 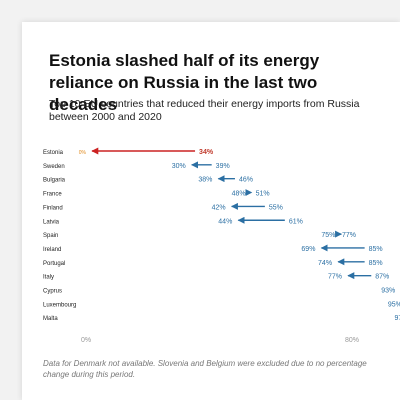 What do you see at coordinates (52, 195) in the screenshot?
I see `country-label: France` at bounding box center [52, 195].